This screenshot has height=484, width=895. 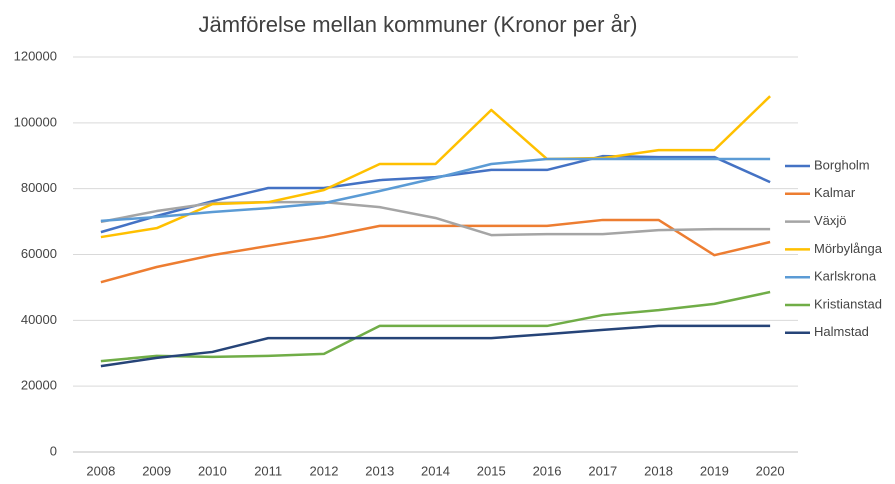 What do you see at coordinates (212, 470) in the screenshot?
I see `x-tick-label: 2010` at bounding box center [212, 470].